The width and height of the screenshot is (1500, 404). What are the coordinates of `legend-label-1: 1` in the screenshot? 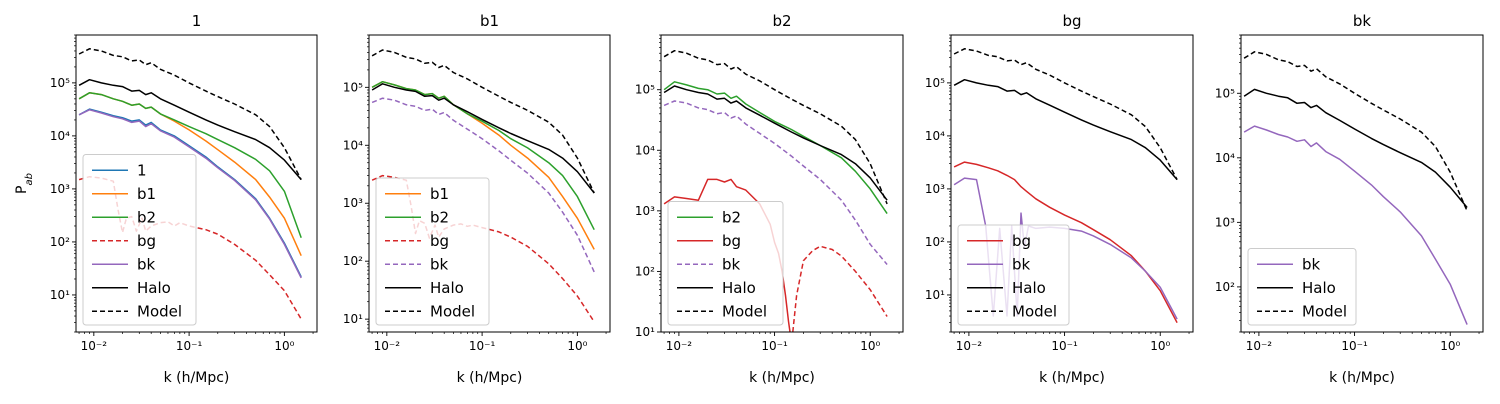 It's located at (142, 170).